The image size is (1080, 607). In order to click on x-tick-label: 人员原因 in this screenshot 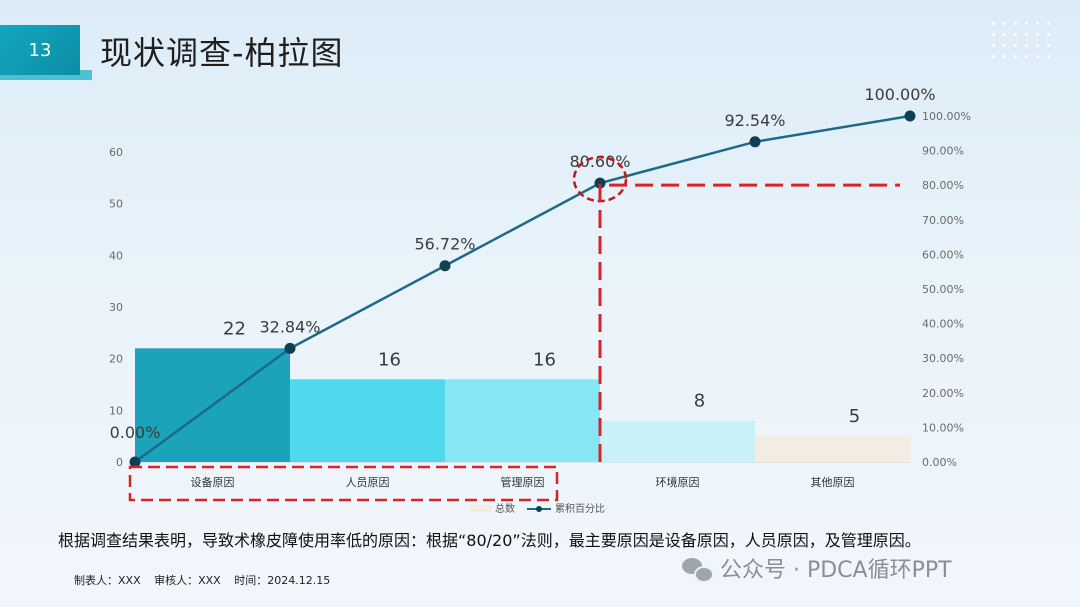, I will do `click(368, 482)`.